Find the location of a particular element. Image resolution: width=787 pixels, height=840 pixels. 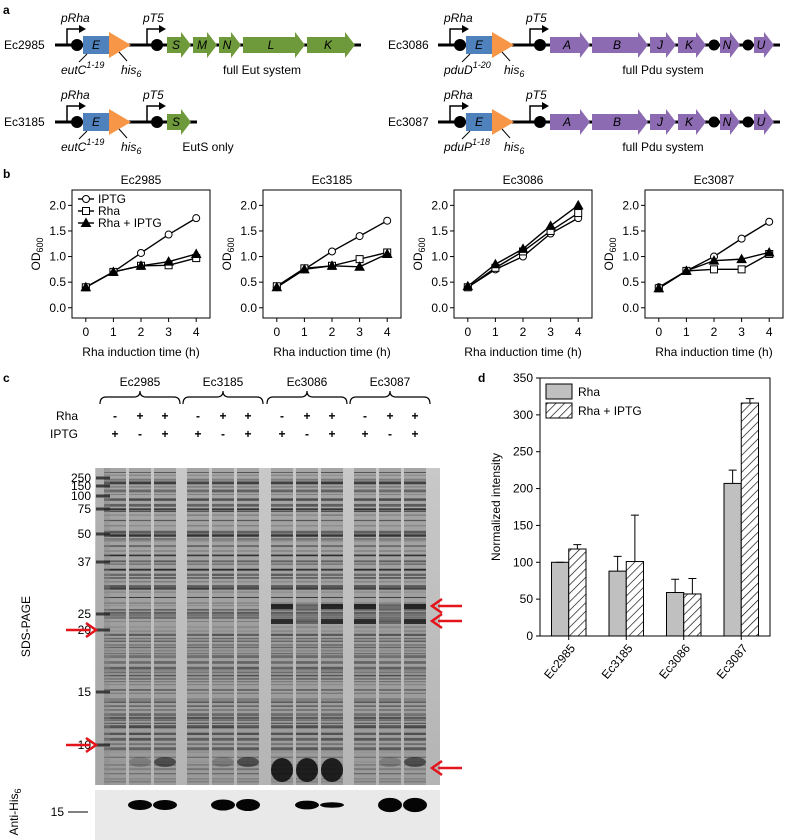

x-tick-label: 4 is located at coordinates (769, 332).